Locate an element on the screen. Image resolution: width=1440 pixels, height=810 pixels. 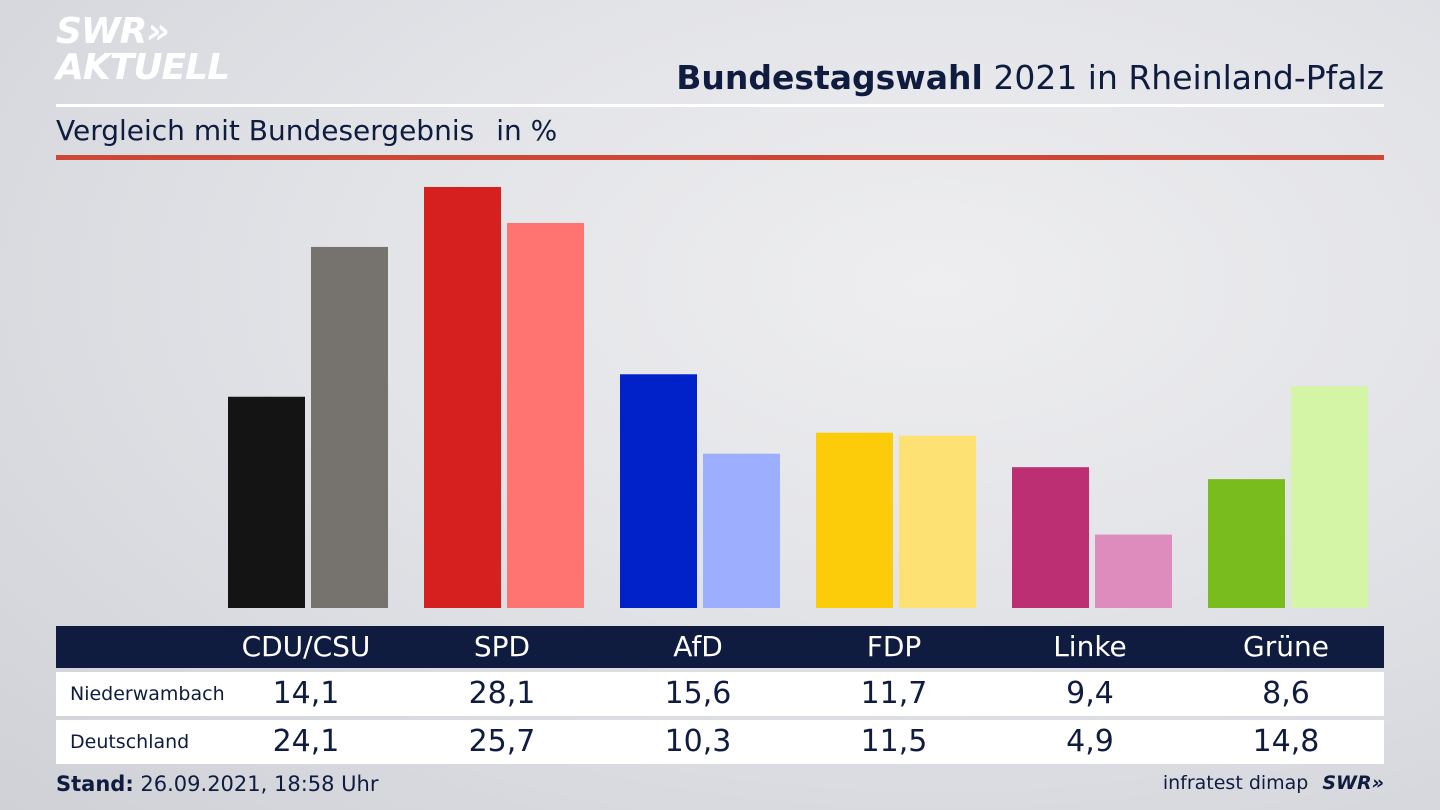
header-linke: Linke is located at coordinates (1090, 646).